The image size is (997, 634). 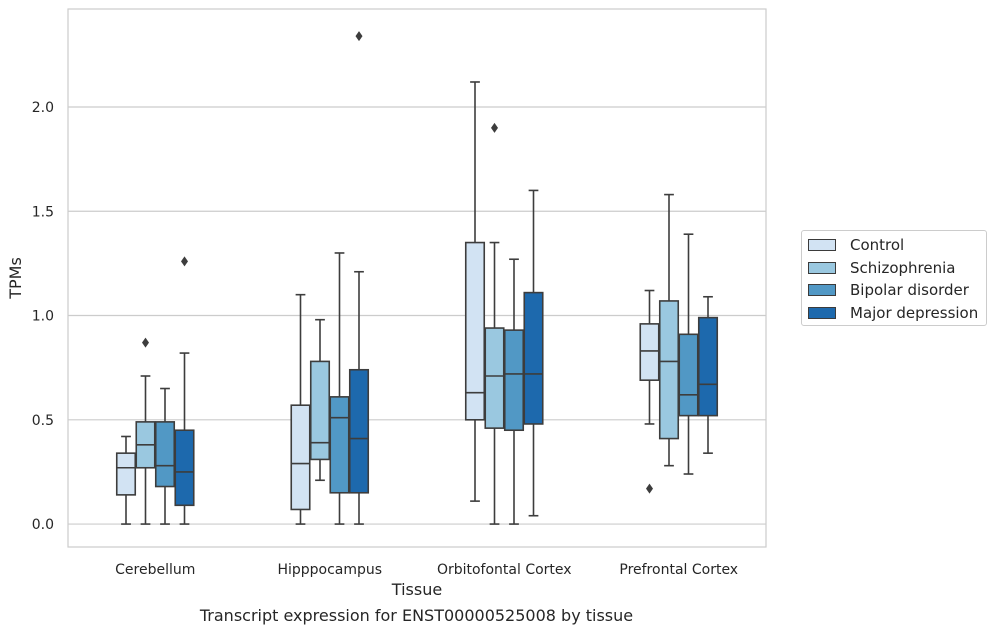 I want to click on legend-swatch-control, so click(x=822, y=245).